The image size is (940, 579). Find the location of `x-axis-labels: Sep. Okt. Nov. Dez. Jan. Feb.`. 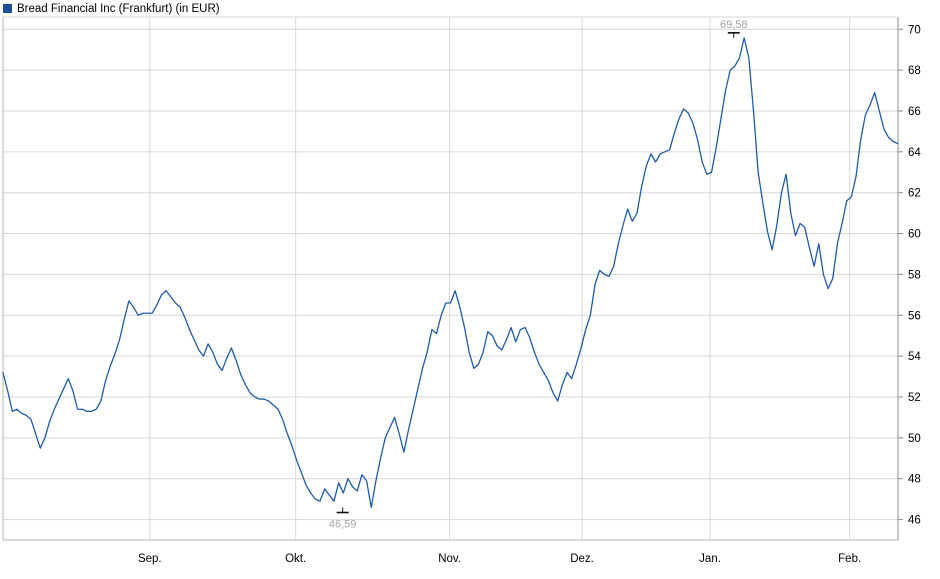

x-axis-labels: Sep. Okt. Nov. Dez. Jan. Feb. is located at coordinates (499, 559).